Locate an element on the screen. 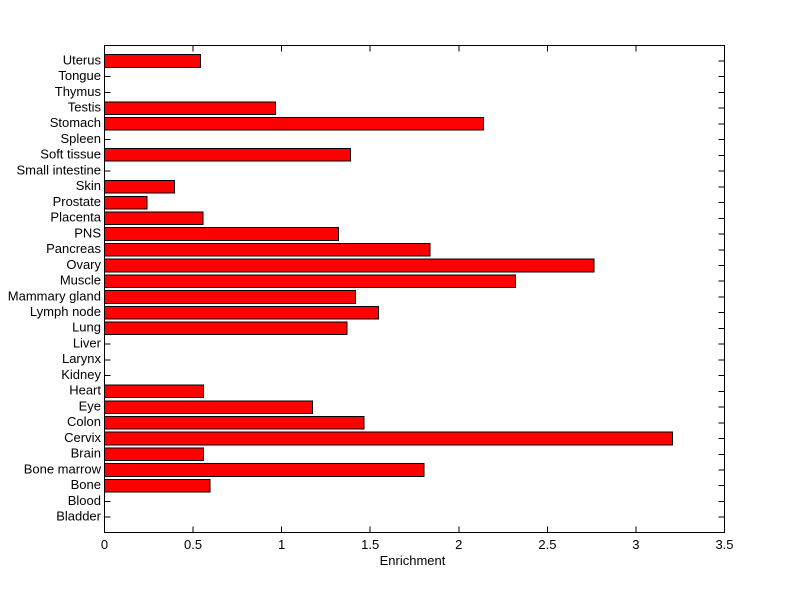 The height and width of the screenshot is (599, 800). svg-text: 3 is located at coordinates (635, 544).